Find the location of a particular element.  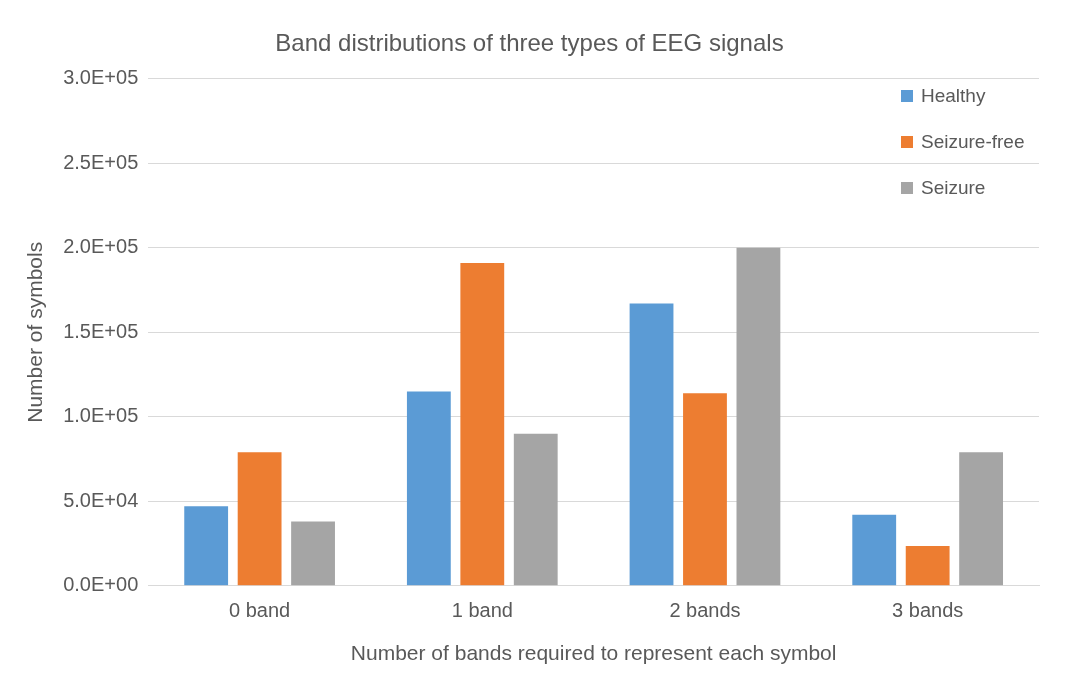

x-tick-label: 0 band is located at coordinates (260, 610).